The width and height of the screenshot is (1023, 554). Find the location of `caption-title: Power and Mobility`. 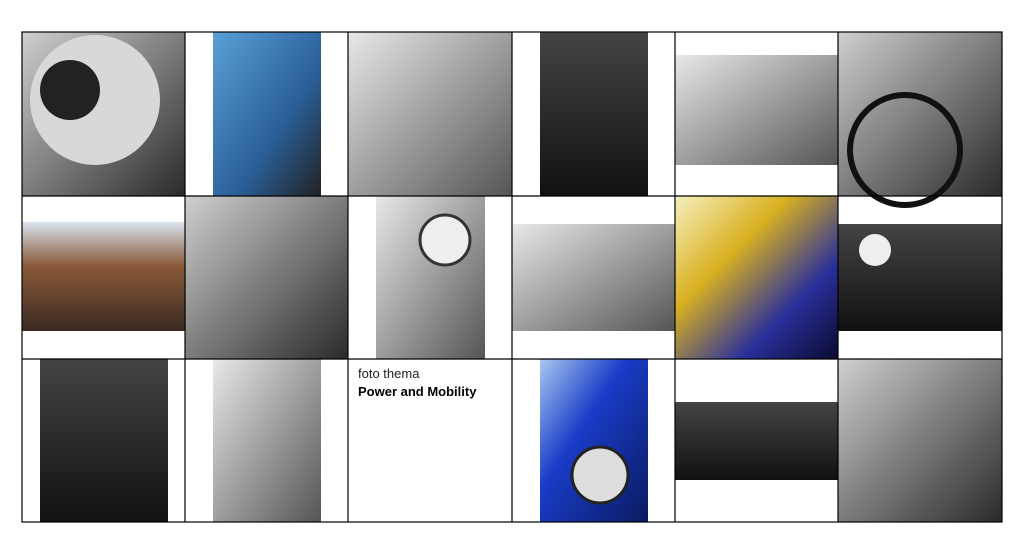

caption-title: Power and Mobility is located at coordinates (417, 391).